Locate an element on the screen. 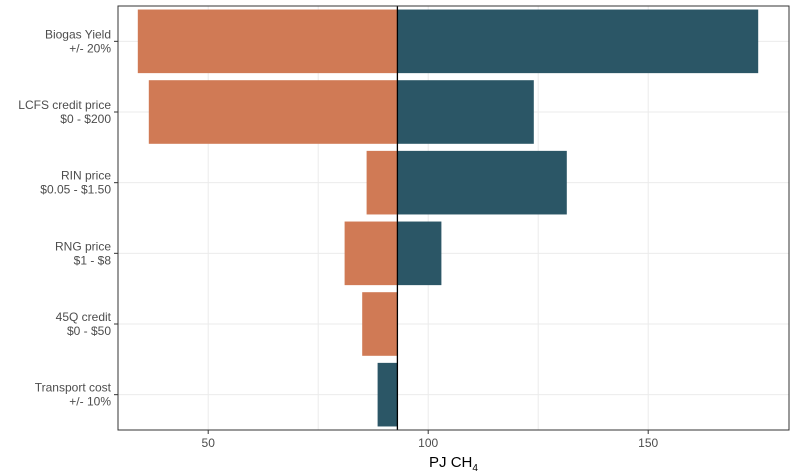 The height and width of the screenshot is (474, 791). x-tick-label: 50 is located at coordinates (209, 443).